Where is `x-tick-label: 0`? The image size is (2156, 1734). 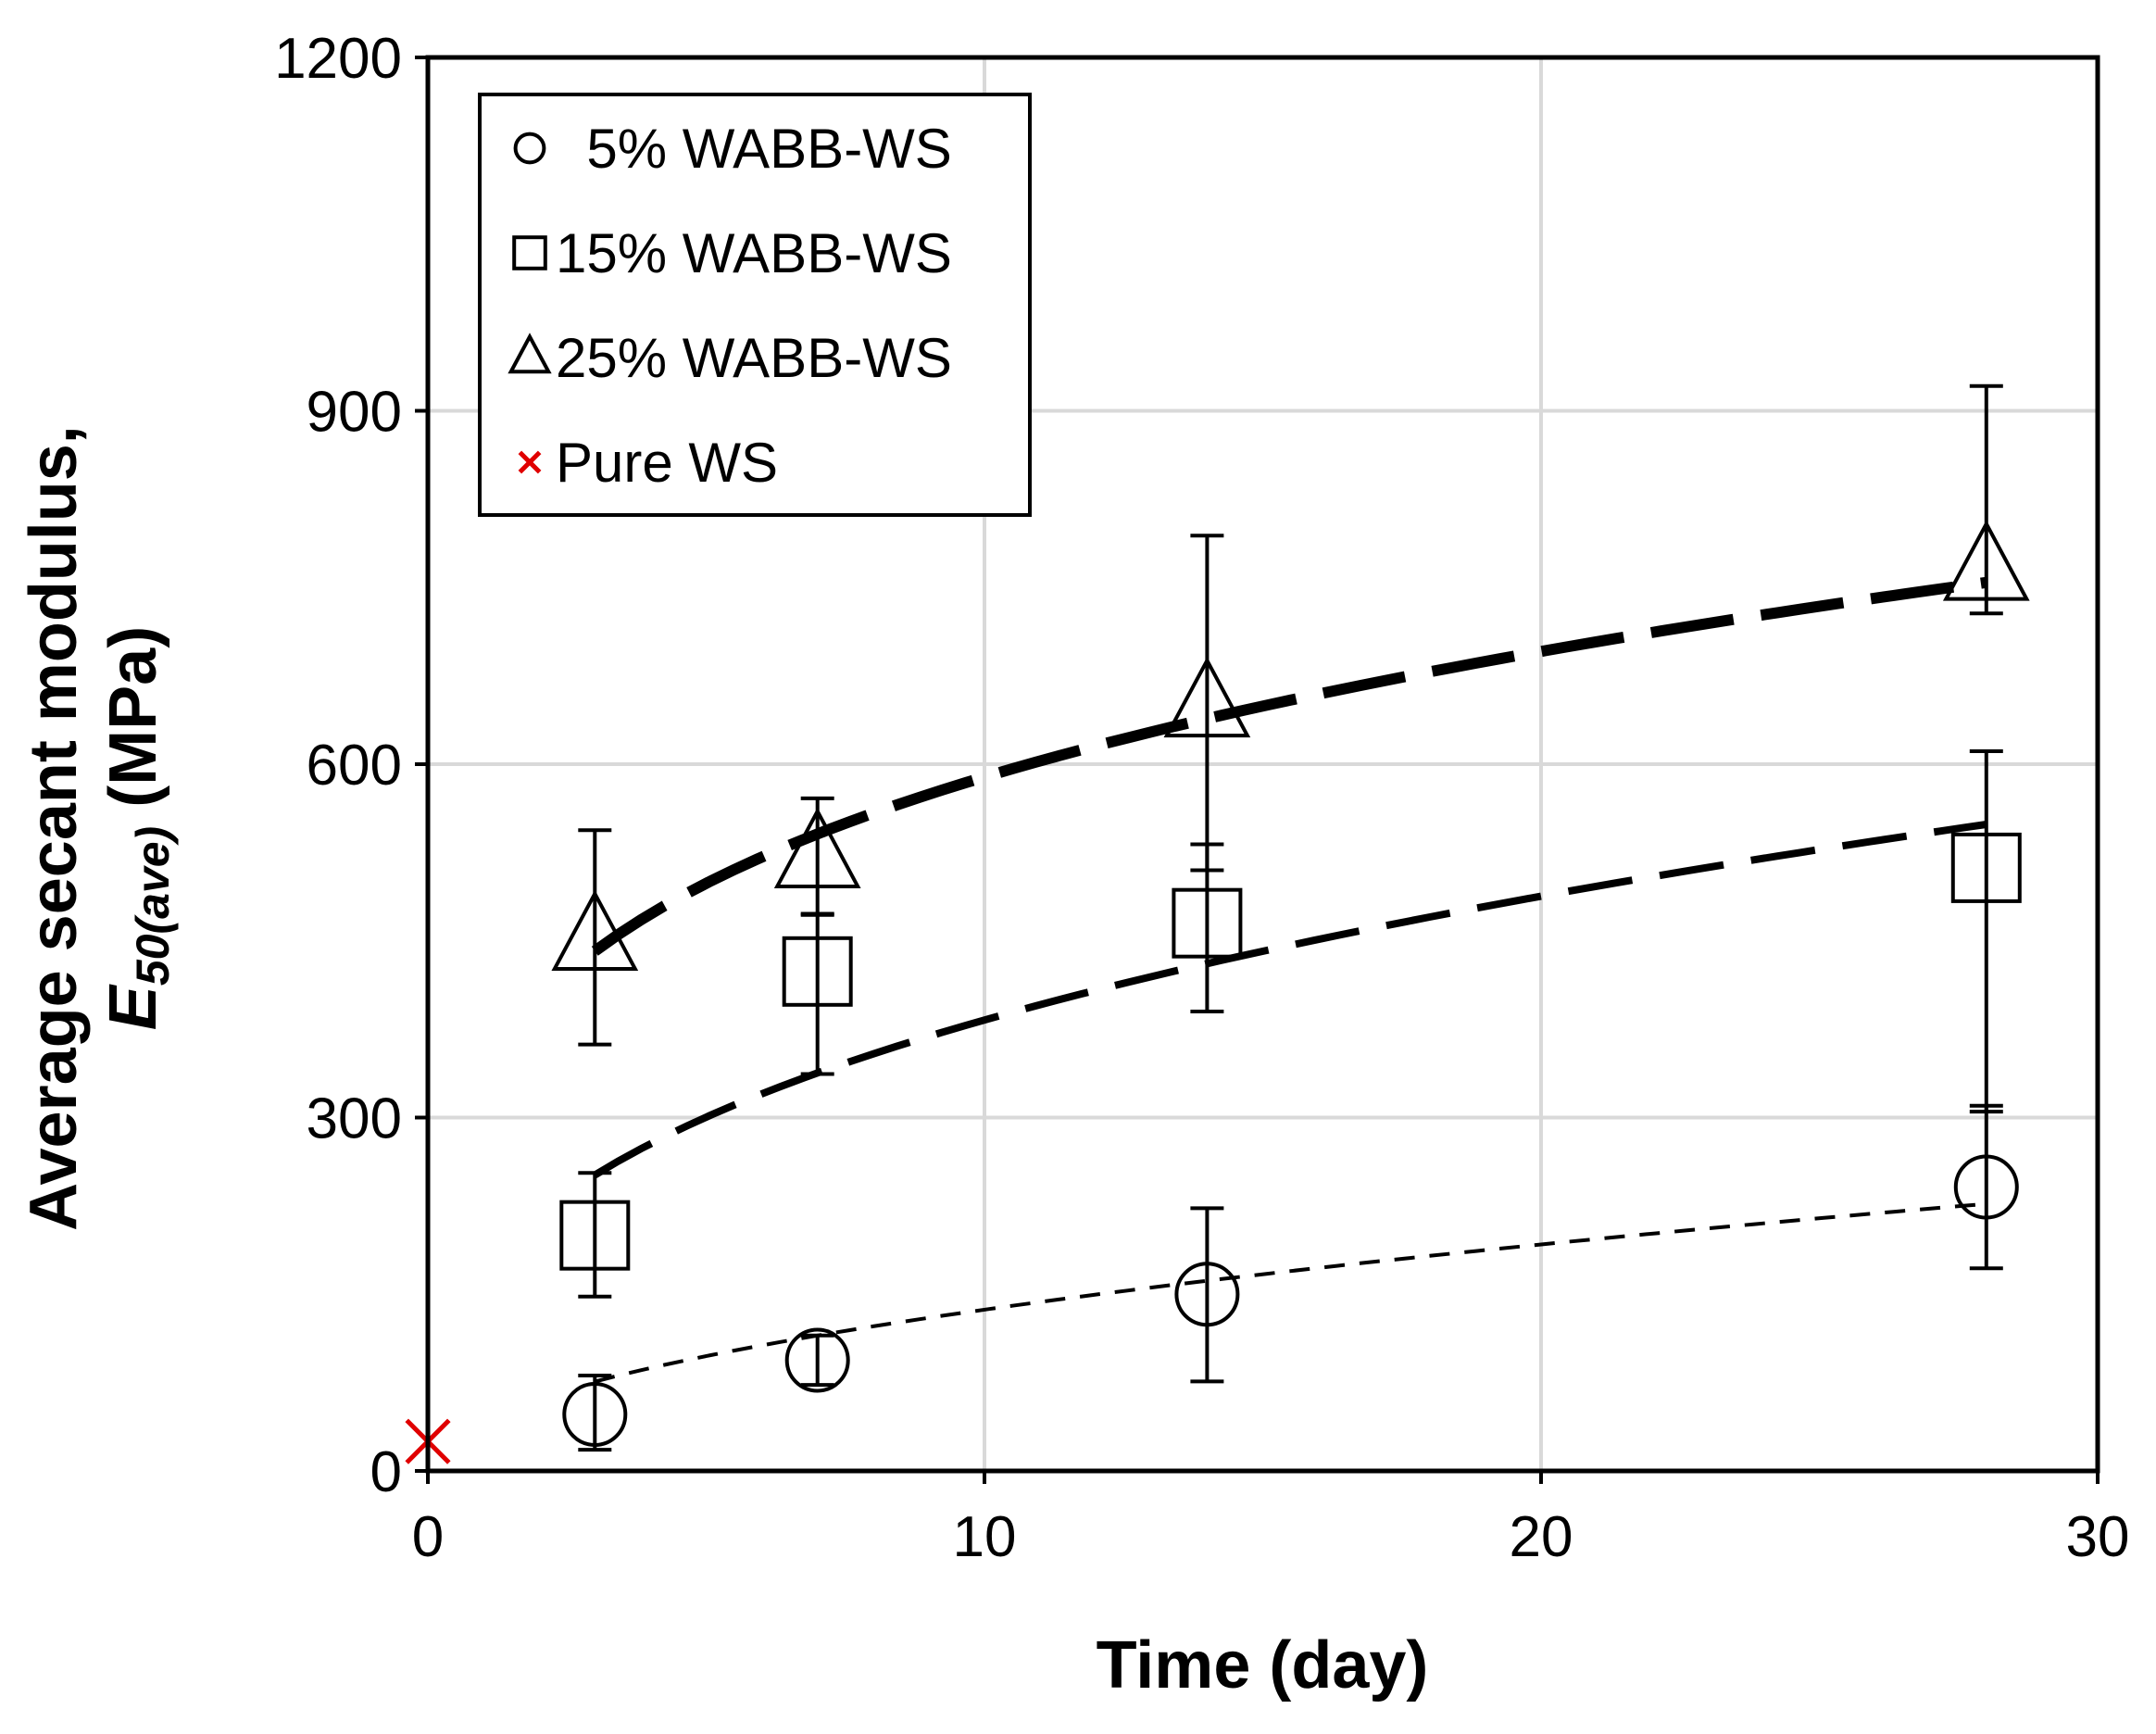
x-tick-label: 0 is located at coordinates (428, 1537).